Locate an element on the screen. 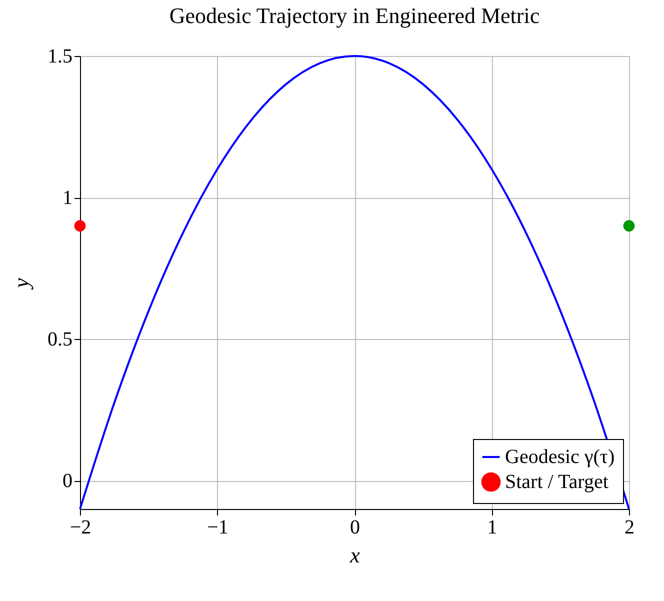  x-tick-label: 2 is located at coordinates (629, 527).